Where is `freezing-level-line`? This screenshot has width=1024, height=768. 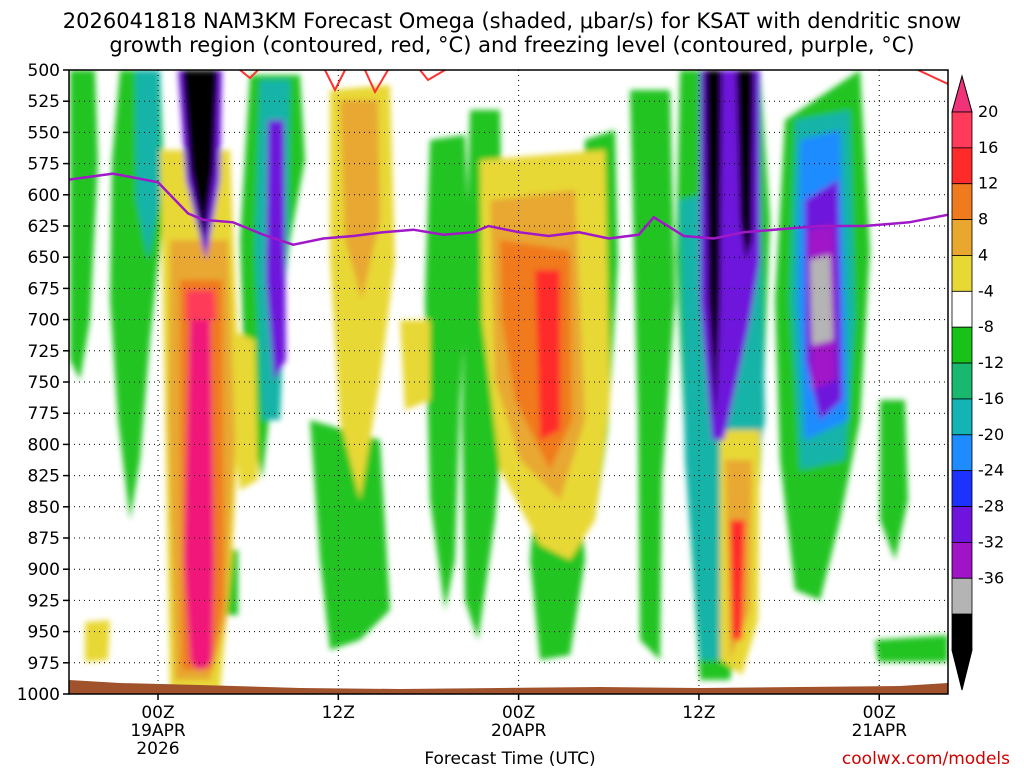 freezing-level-line is located at coordinates (508, 209).